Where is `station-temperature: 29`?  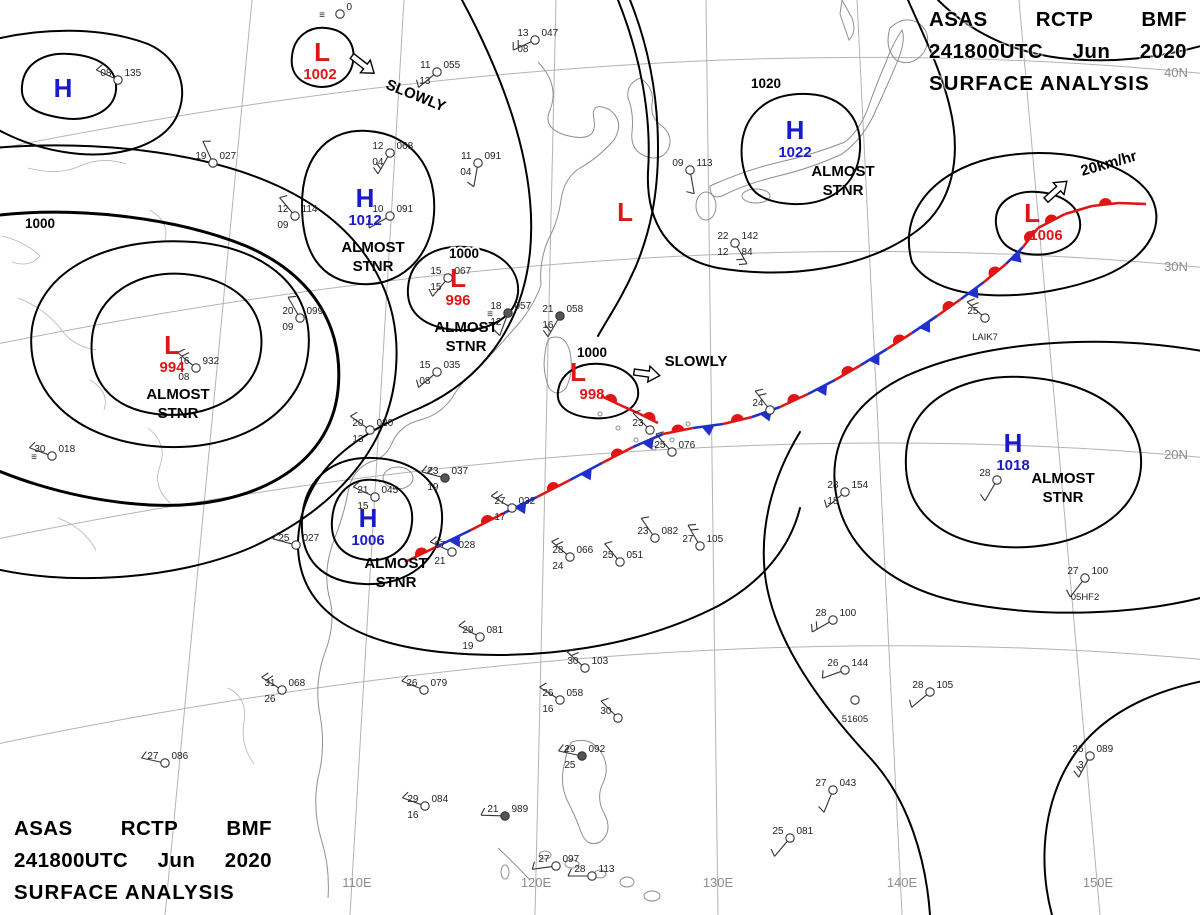 station-temperature: 29 is located at coordinates (570, 749).